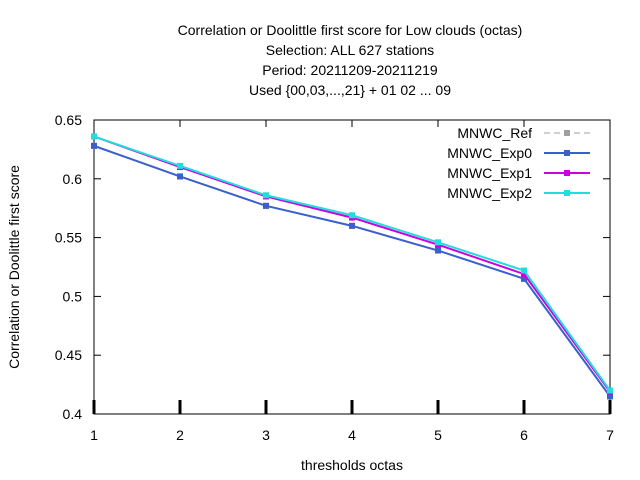 The image size is (640, 480). What do you see at coordinates (489, 153) in the screenshot?
I see `legend-label: MNWC_Exp0` at bounding box center [489, 153].